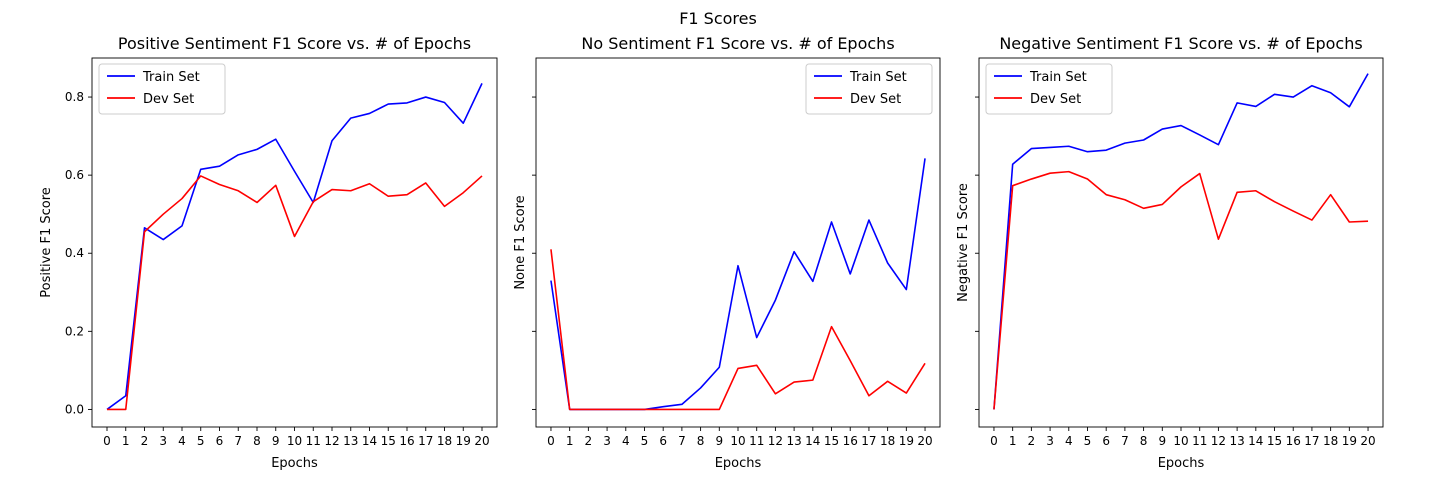  What do you see at coordinates (74, 175) in the screenshot?
I see `y-tick-label: 0.6` at bounding box center [74, 175].